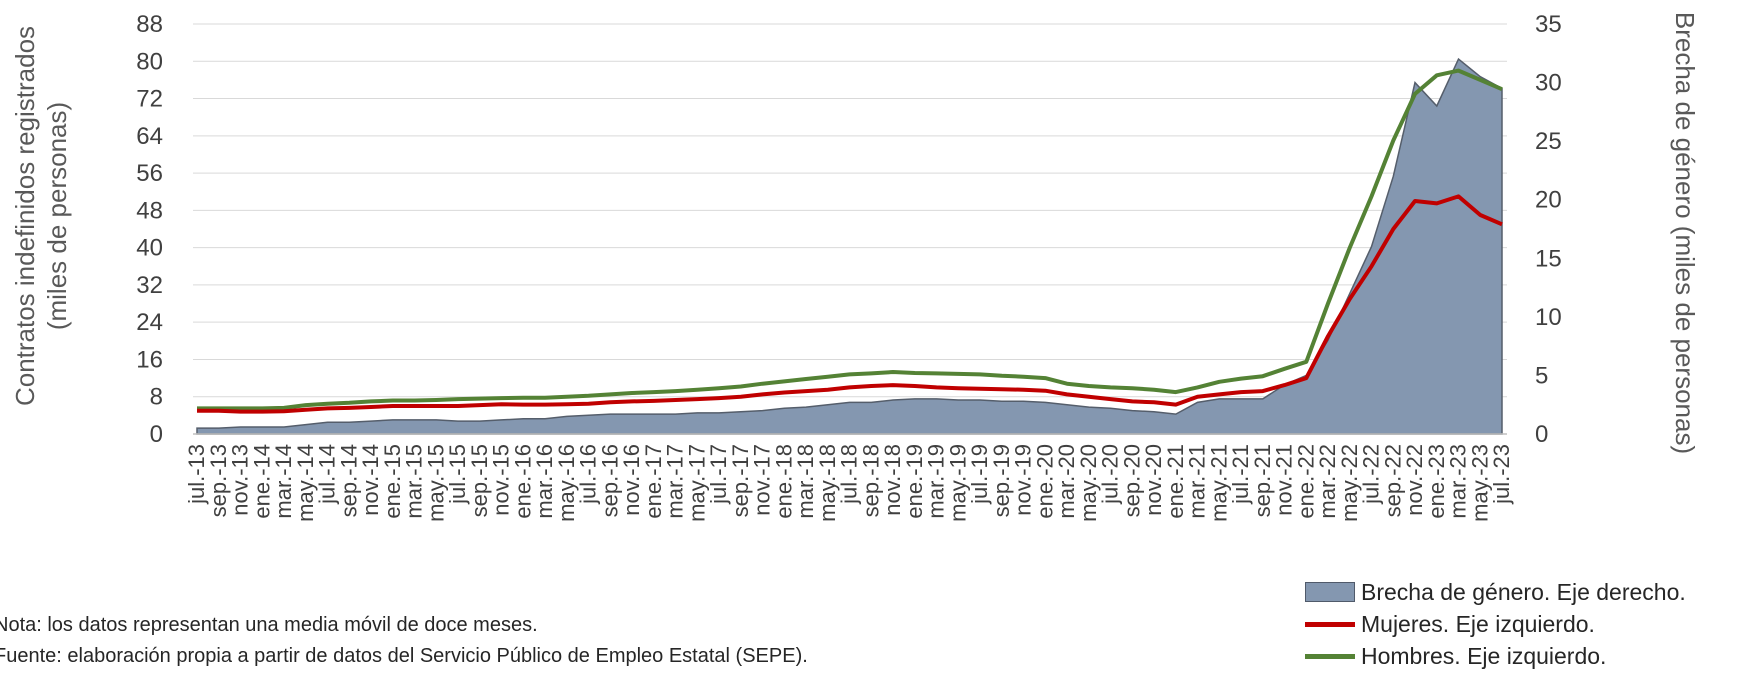 Image resolution: width=1737 pixels, height=675 pixels. What do you see at coordinates (327, 474) in the screenshot?
I see `x-tick-label: jul.-14` at bounding box center [327, 474].